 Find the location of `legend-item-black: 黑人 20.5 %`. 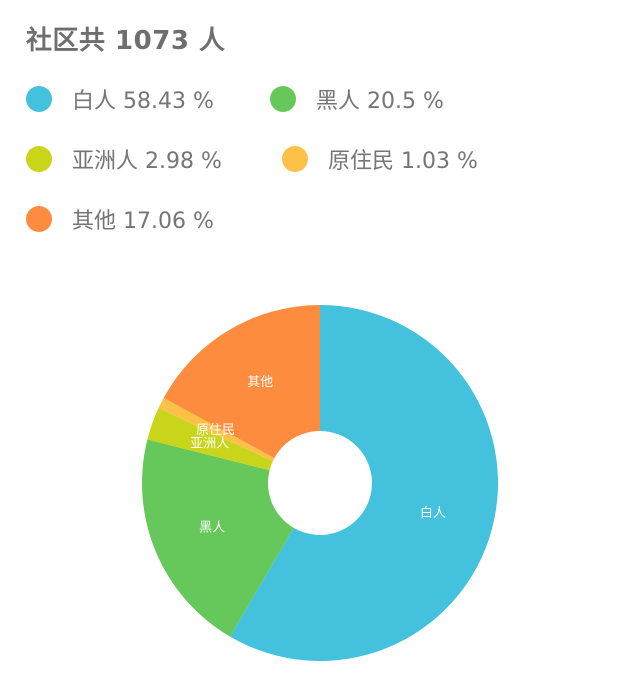

legend-item-black: 黑人 20.5 % is located at coordinates (357, 99).